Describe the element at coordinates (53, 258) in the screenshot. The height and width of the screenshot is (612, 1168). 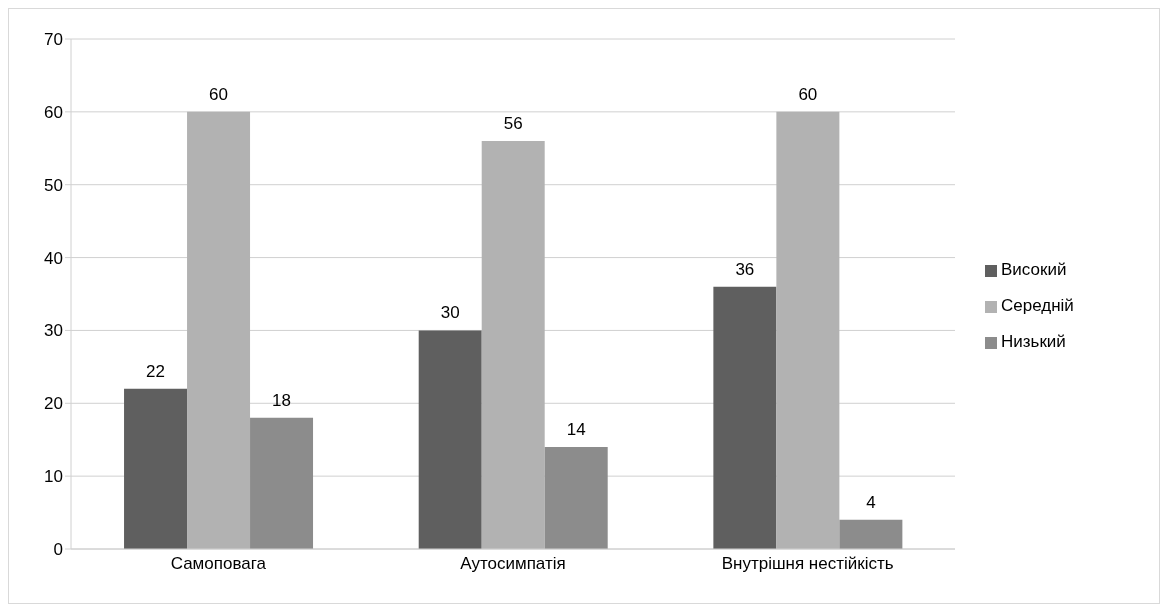
I see `y-tick-label: 40` at that location.